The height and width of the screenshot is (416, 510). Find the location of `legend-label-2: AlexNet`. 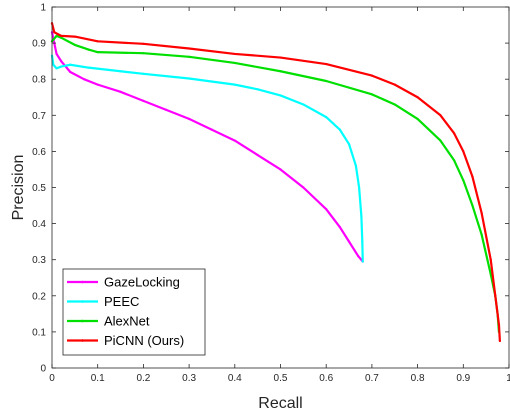

legend-label-2: AlexNet is located at coordinates (127, 321).